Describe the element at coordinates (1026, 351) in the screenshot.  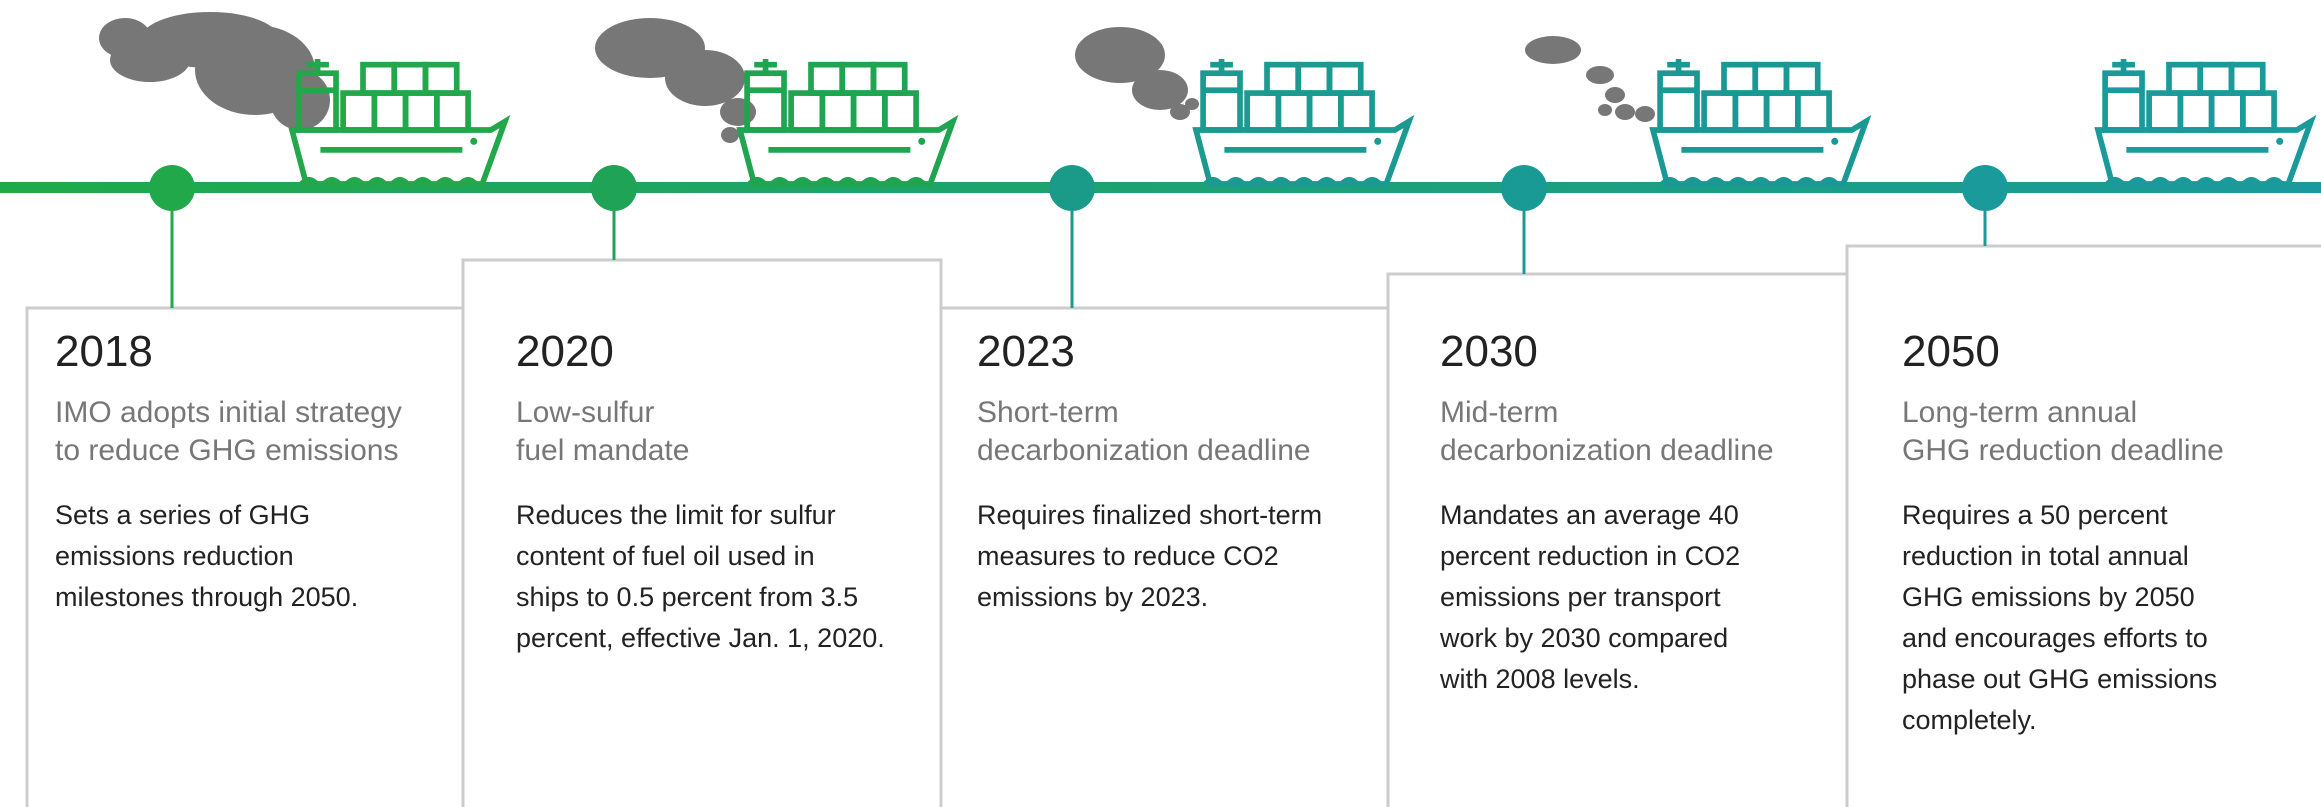
I see `year: 2023` at that location.